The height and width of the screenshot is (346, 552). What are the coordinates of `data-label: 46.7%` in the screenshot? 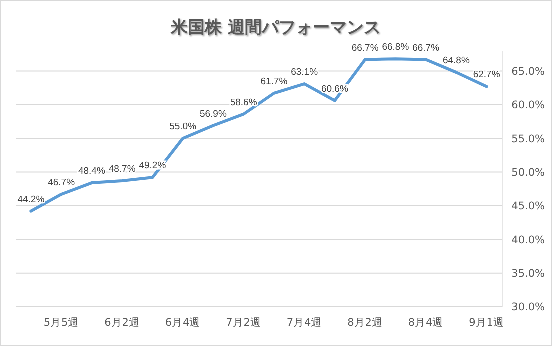 It's located at (62, 182).